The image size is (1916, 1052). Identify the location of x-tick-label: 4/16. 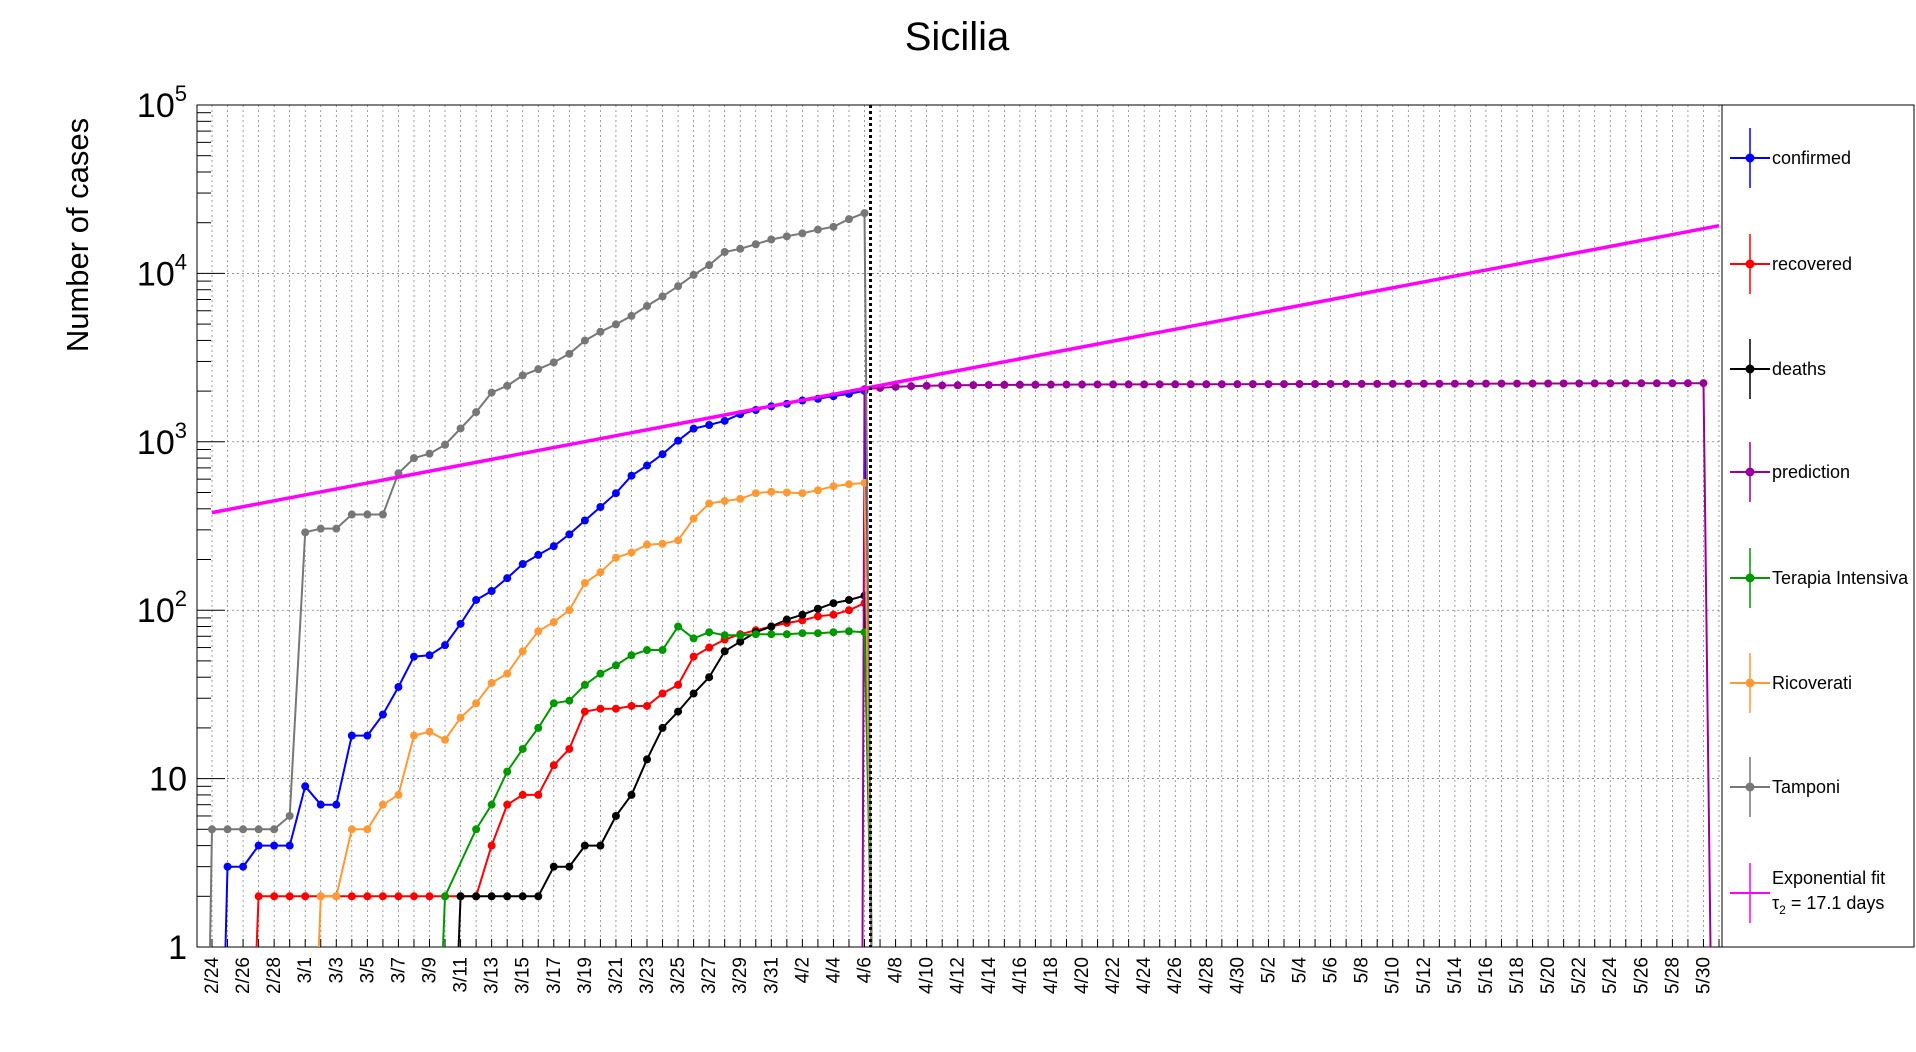
(1020, 975).